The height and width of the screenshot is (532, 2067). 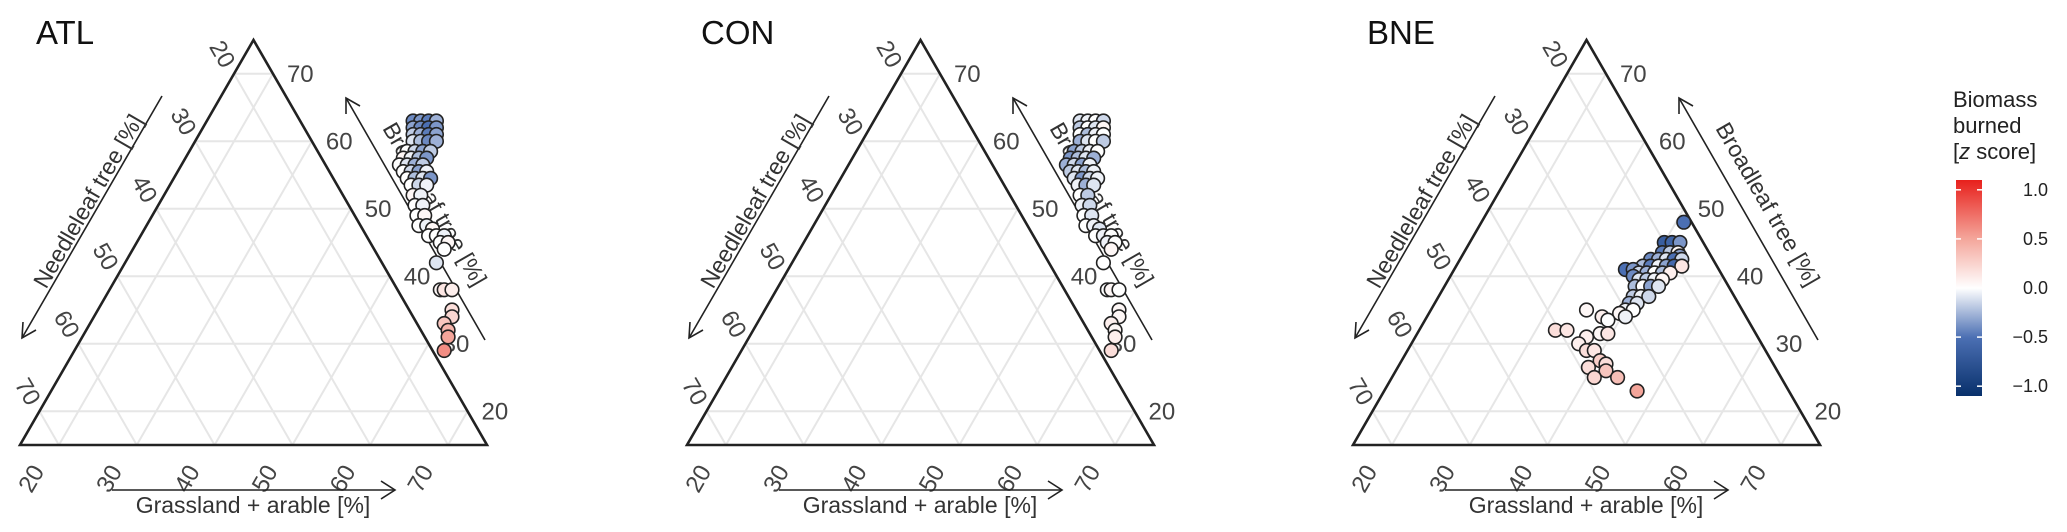 What do you see at coordinates (2035, 288) in the screenshot?
I see `colorbar-tick-label: 0.0` at bounding box center [2035, 288].